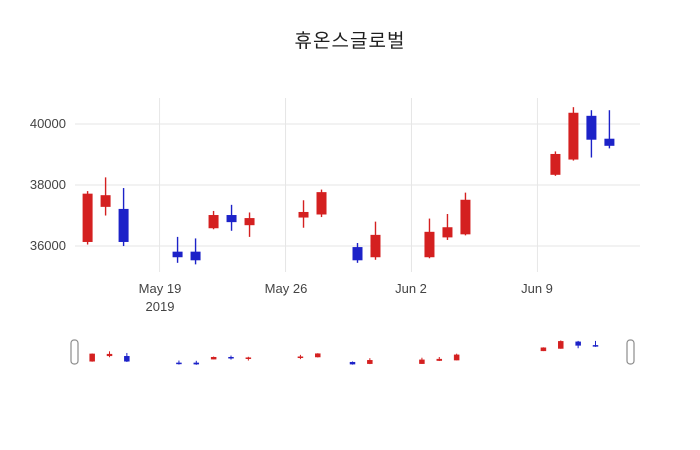 The height and width of the screenshot is (450, 700). Describe the element at coordinates (47, 245) in the screenshot. I see `y-axis-tick-label: 36000` at that location.